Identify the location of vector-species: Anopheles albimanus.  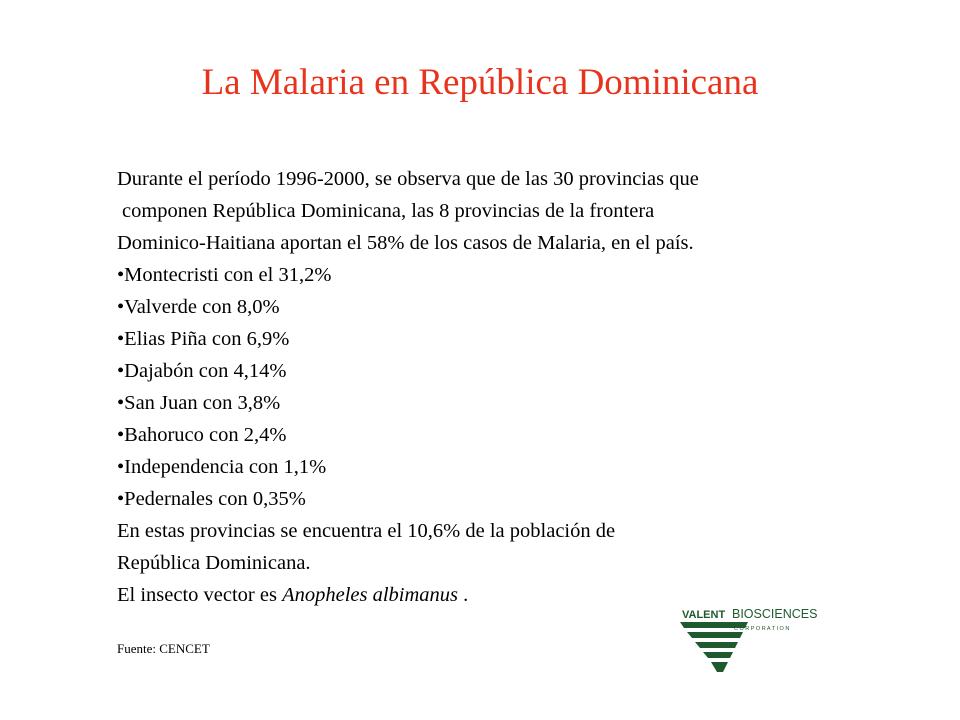
(370, 595).